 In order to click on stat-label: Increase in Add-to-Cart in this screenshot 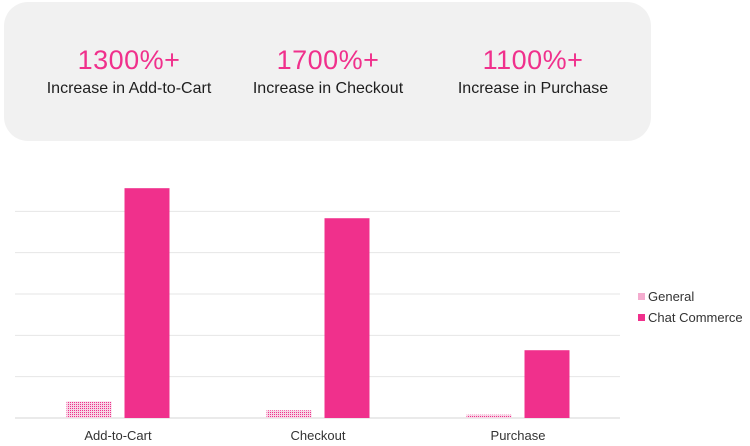, I will do `click(129, 88)`.